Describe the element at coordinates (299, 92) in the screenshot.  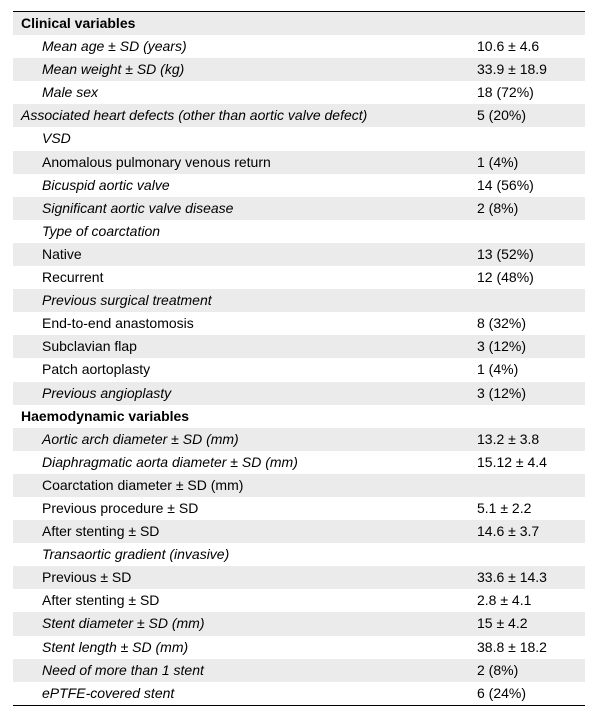
I see `table-row: Male sex 18 (72%)` at that location.